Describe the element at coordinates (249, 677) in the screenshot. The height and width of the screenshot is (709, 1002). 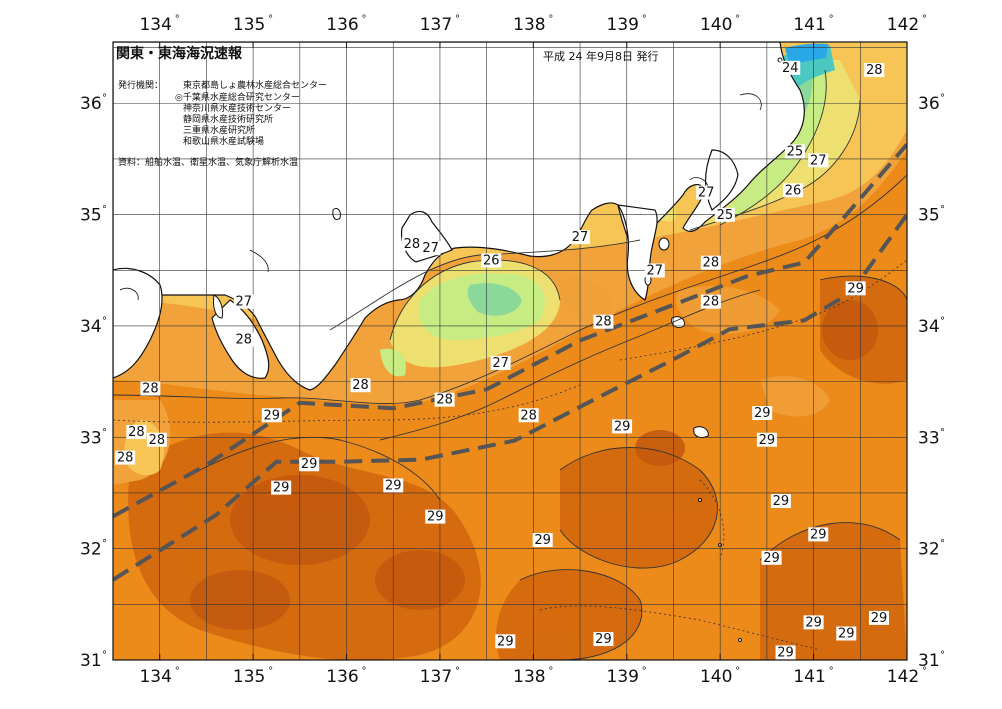
I see `lon-tick-label-bottom: 135` at that location.